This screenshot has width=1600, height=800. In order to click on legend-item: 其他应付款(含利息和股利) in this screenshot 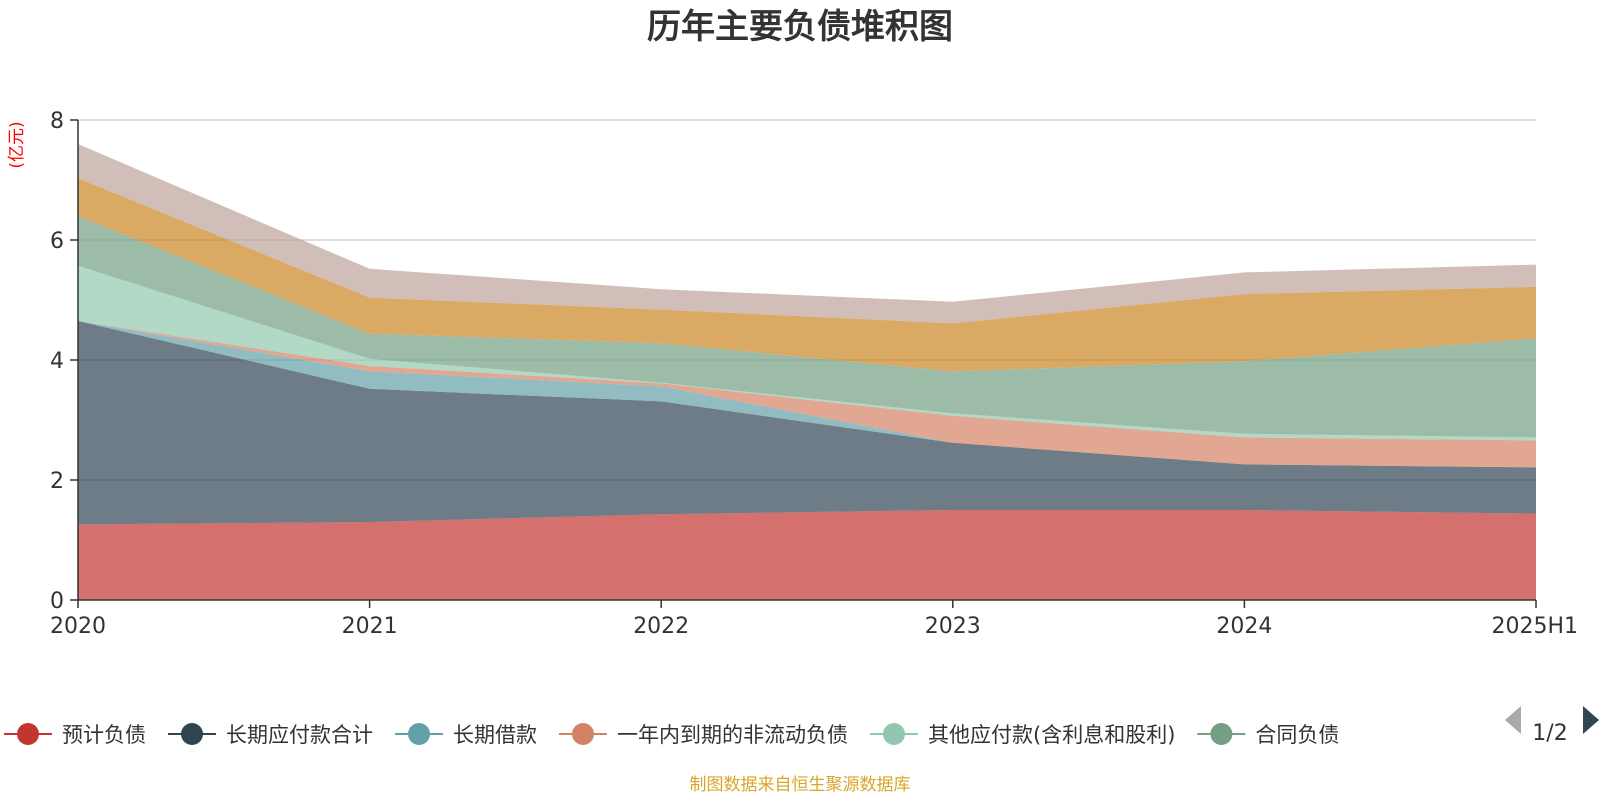, I will do `click(1022, 735)`.